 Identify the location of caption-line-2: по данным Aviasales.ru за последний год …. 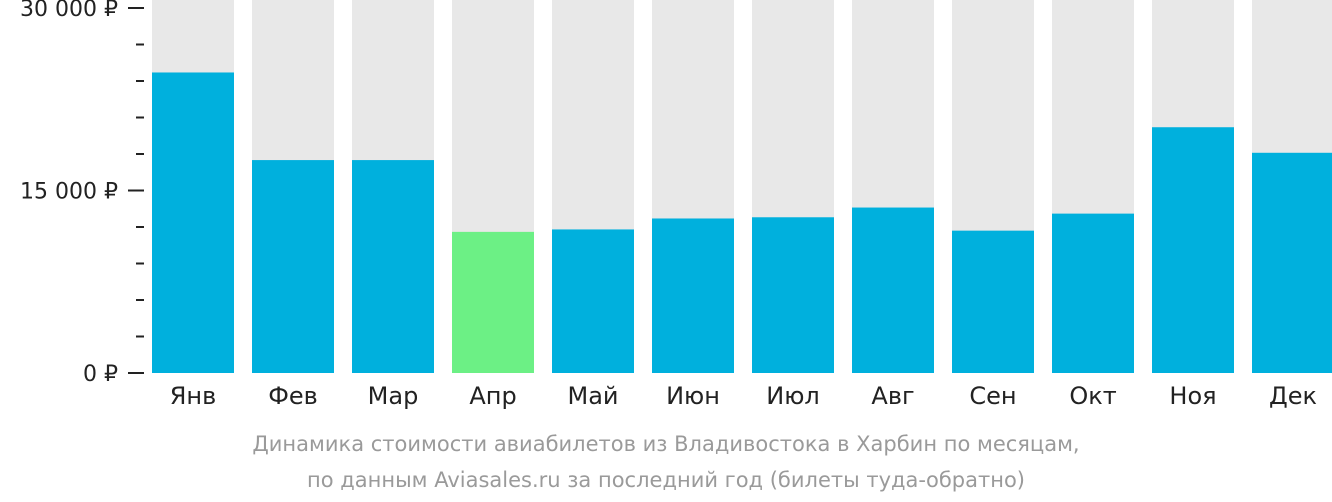
(666, 480).